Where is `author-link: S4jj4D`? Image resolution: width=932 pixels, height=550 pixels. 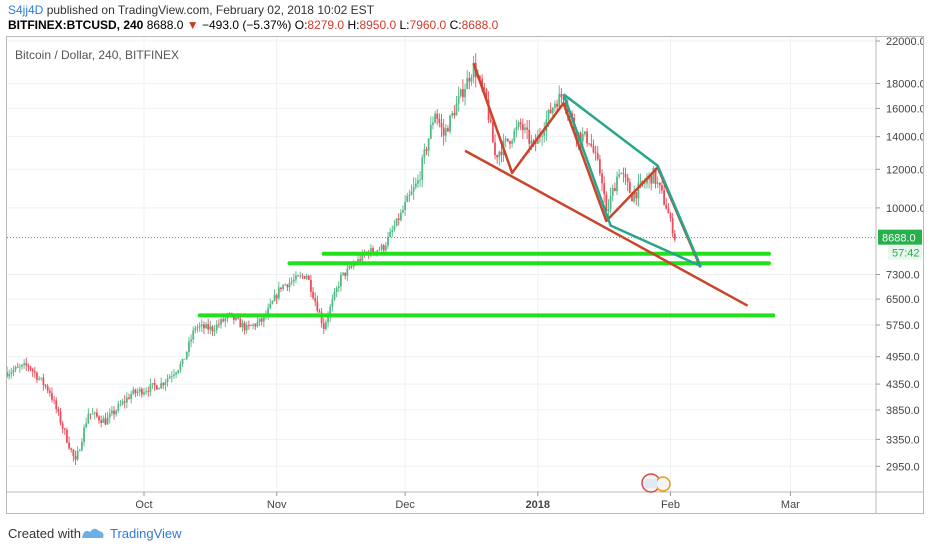 author-link: S4jj4D is located at coordinates (26, 10).